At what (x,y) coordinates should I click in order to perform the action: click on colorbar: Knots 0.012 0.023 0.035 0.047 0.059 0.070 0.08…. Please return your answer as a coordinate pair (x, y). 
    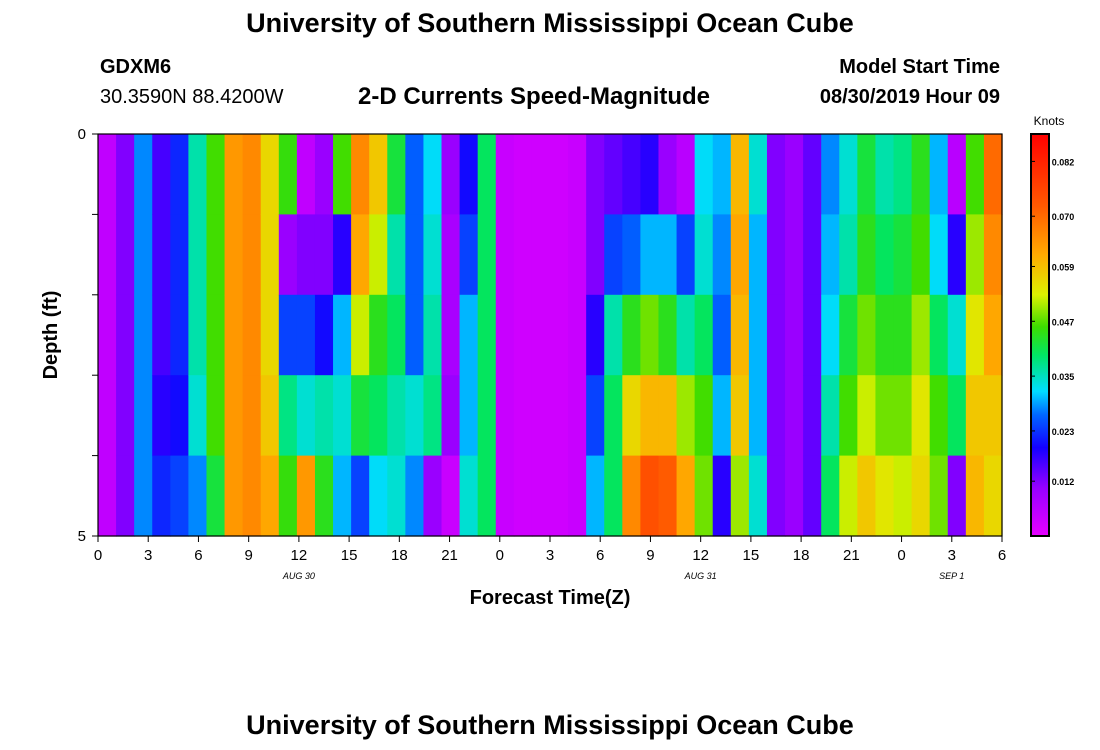
    Looking at the image, I should click on (1052, 325).